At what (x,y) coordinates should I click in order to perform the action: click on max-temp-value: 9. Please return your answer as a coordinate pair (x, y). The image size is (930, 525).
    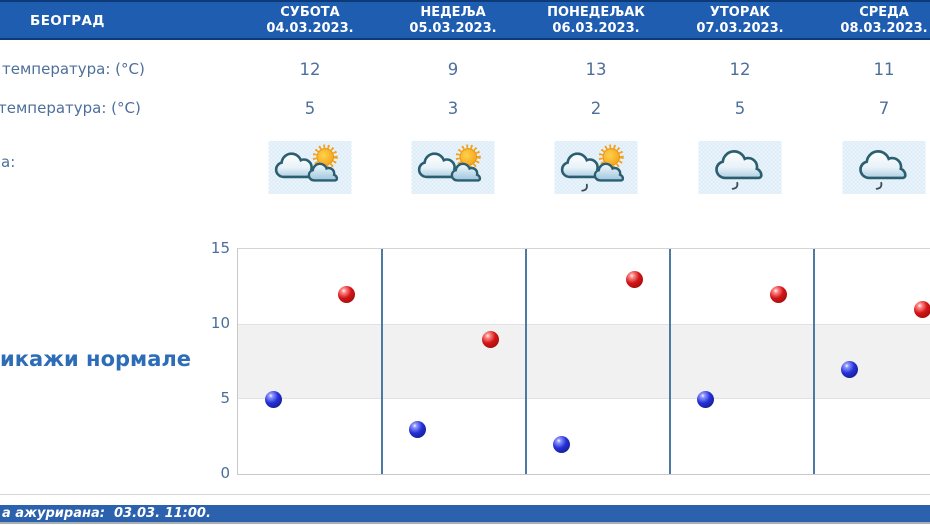
    Looking at the image, I should click on (453, 69).